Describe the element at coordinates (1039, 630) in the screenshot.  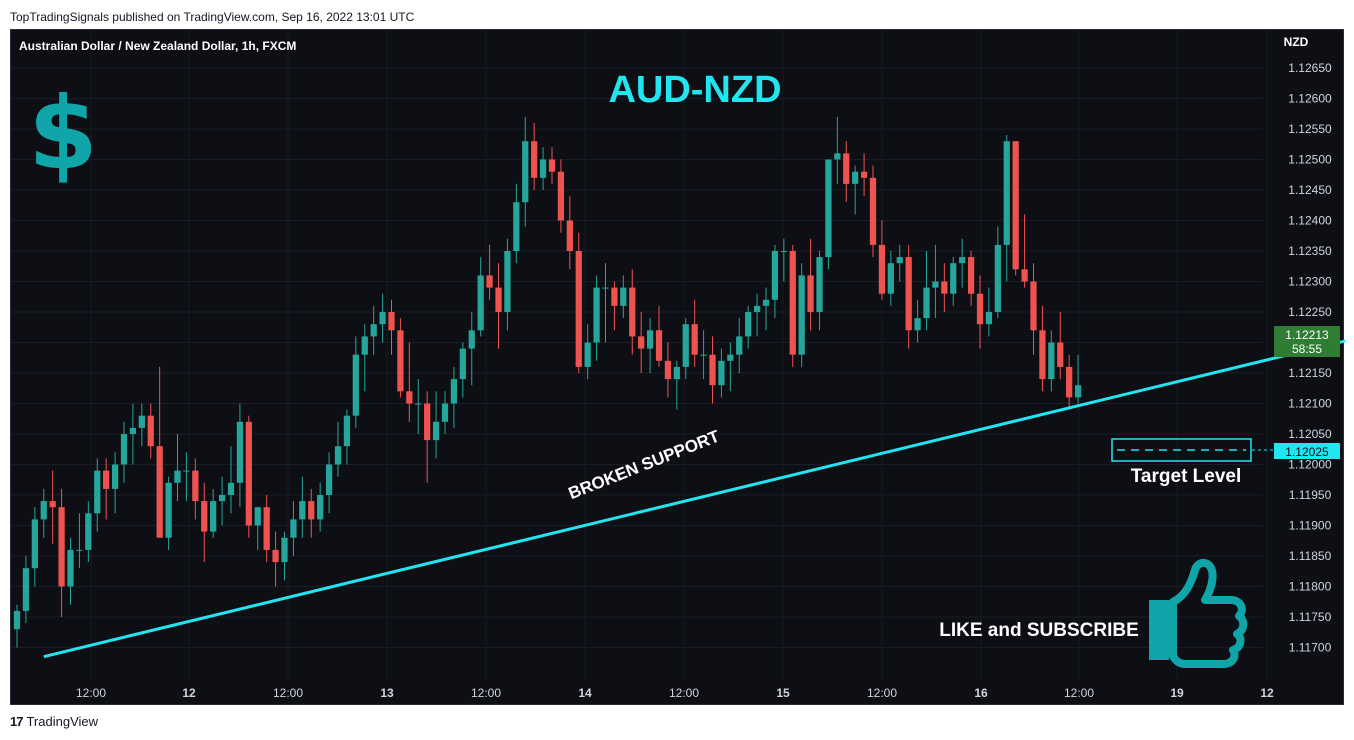
I see `like-subscribe-label: LIKE and SUBSCRIBE` at that location.